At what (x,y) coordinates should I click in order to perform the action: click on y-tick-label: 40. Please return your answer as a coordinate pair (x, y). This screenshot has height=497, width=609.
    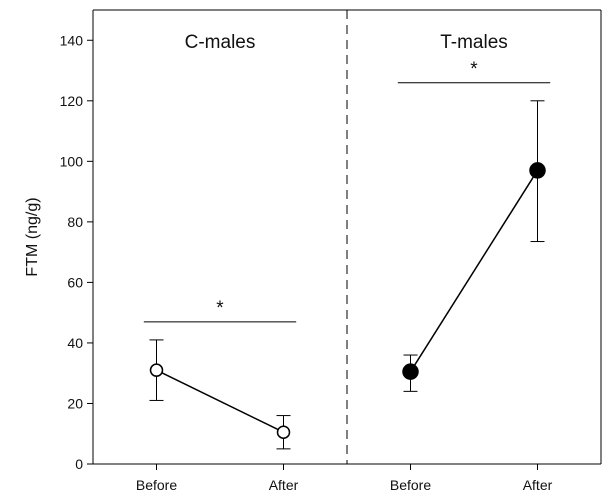
    Looking at the image, I should click on (75, 343).